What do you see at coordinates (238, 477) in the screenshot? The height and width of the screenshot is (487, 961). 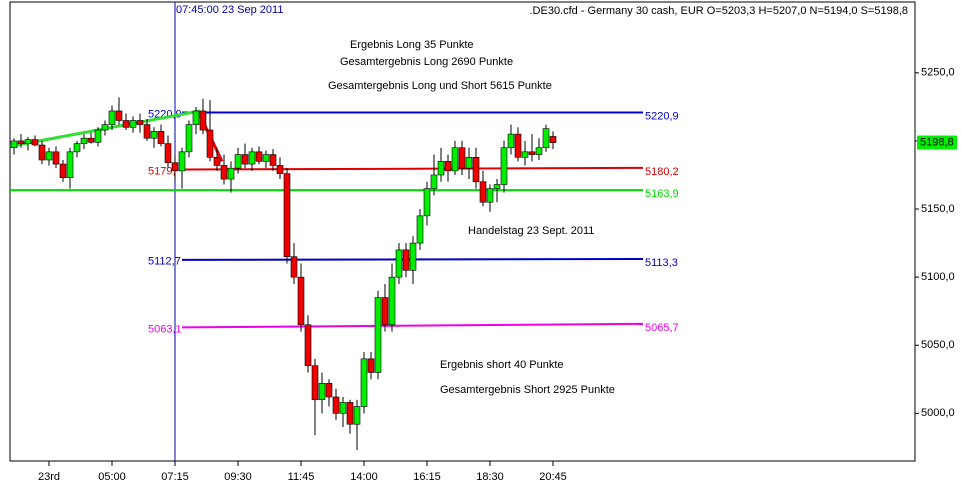 I see `x-tick-label: 09:30` at bounding box center [238, 477].